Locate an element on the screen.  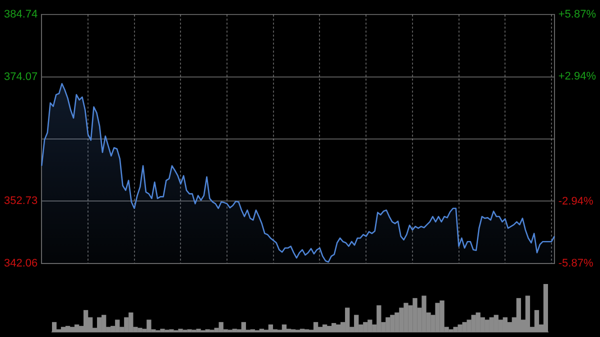
y2-tick-label: -2.94% is located at coordinates (576, 201).